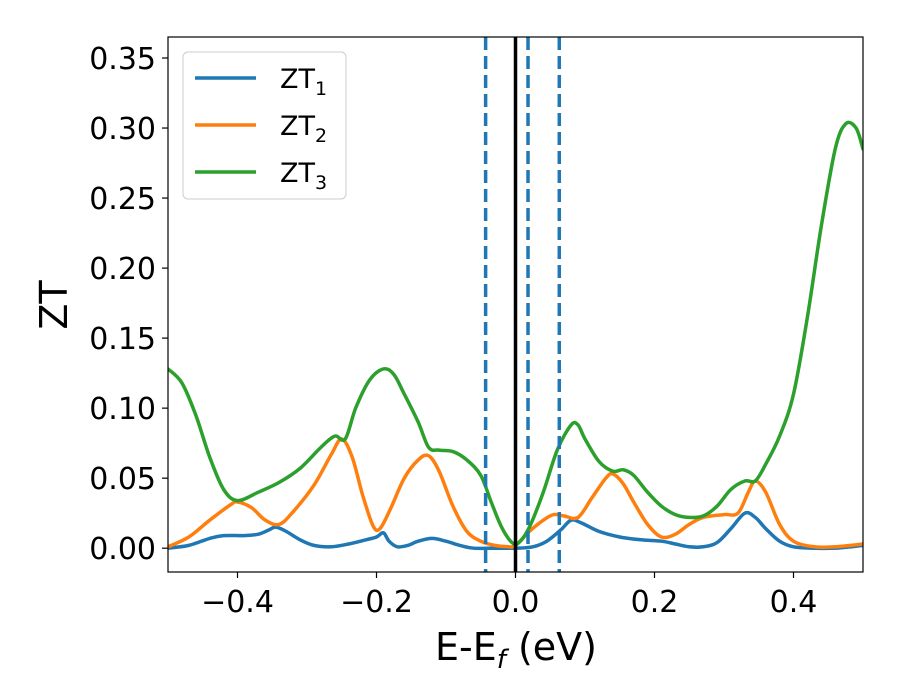 This screenshot has width=900, height=700. Describe the element at coordinates (516, 650) in the screenshot. I see `x-axis-label: E-Ef (eV)` at that location.